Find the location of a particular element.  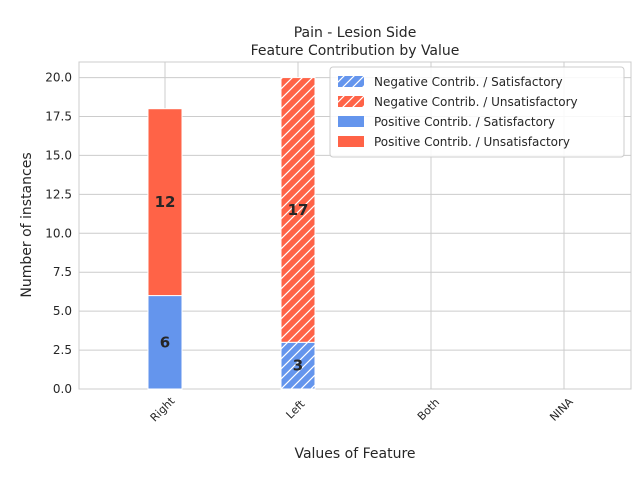

bar-value-label: 6 is located at coordinates (165, 342).